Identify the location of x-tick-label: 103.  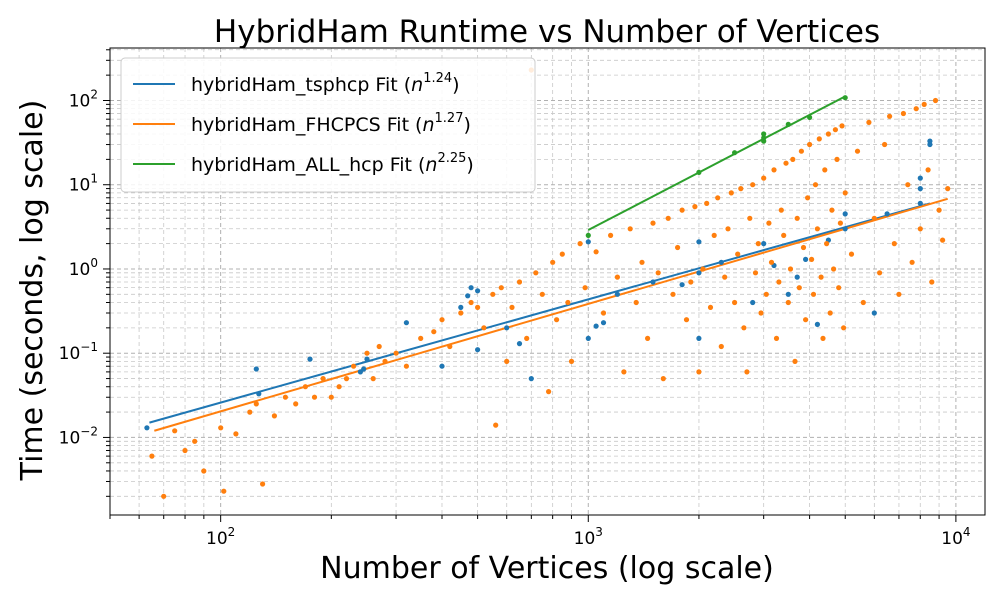
(588, 537).